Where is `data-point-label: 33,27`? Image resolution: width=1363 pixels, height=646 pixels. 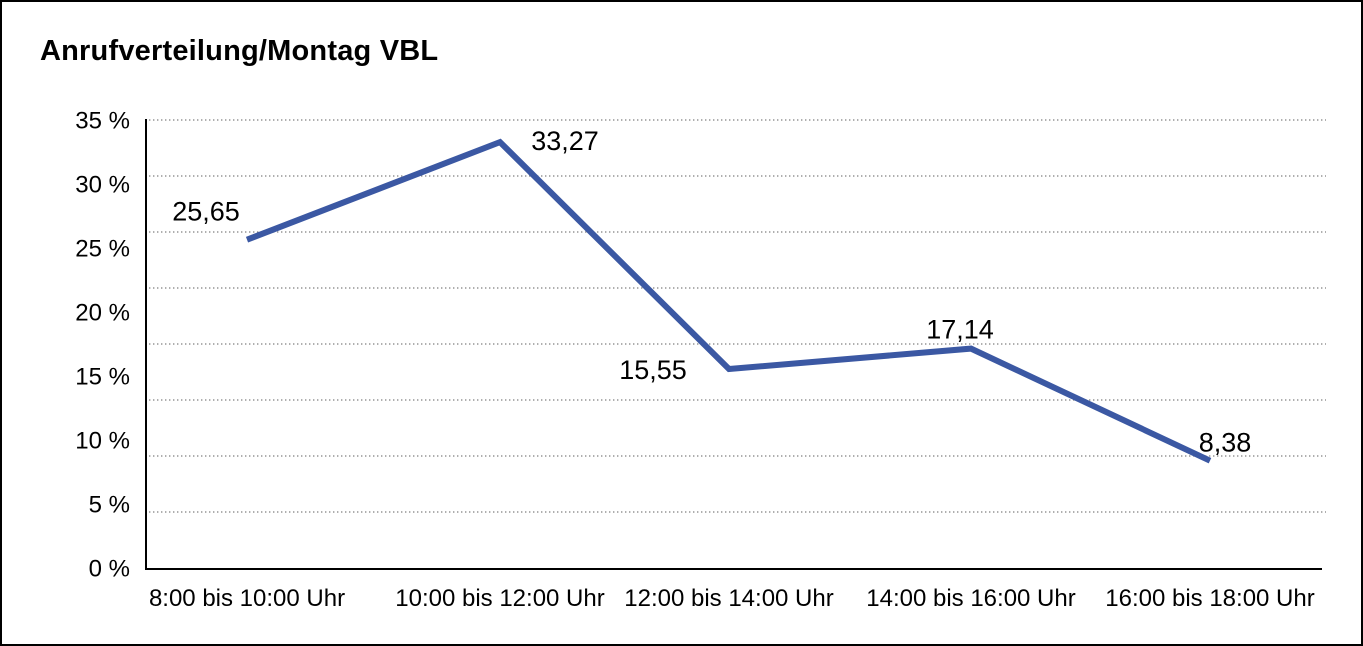
data-point-label: 33,27 is located at coordinates (565, 141).